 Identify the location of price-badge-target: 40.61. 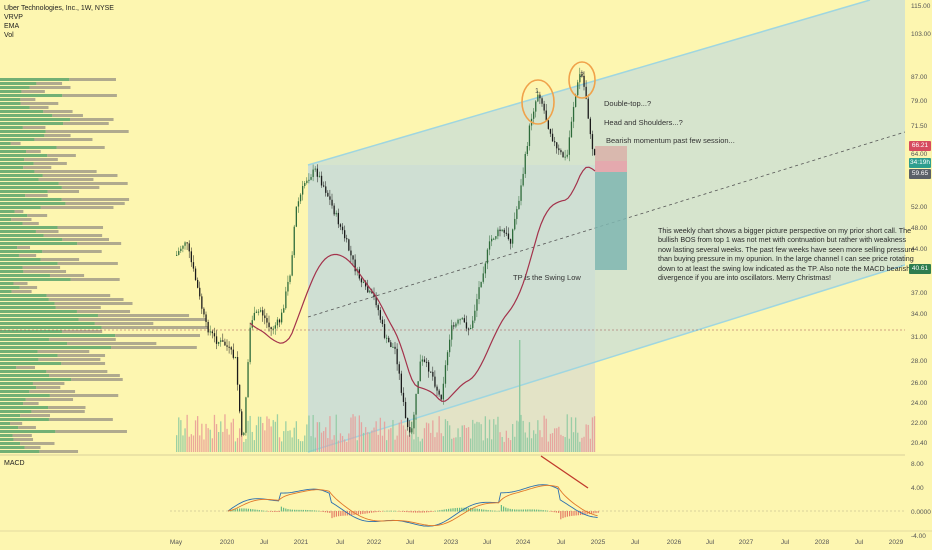
(920, 269).